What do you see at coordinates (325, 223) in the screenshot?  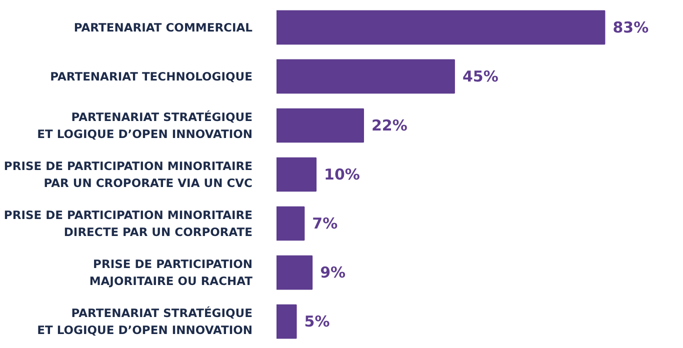 I see `data-label: 7%` at bounding box center [325, 223].